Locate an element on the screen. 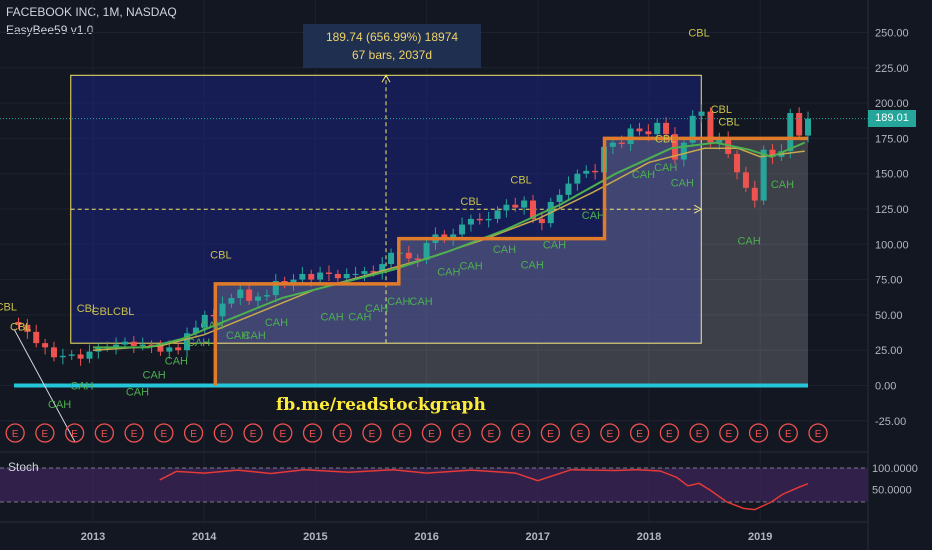  y-tick-label: 75.00 is located at coordinates (889, 281).